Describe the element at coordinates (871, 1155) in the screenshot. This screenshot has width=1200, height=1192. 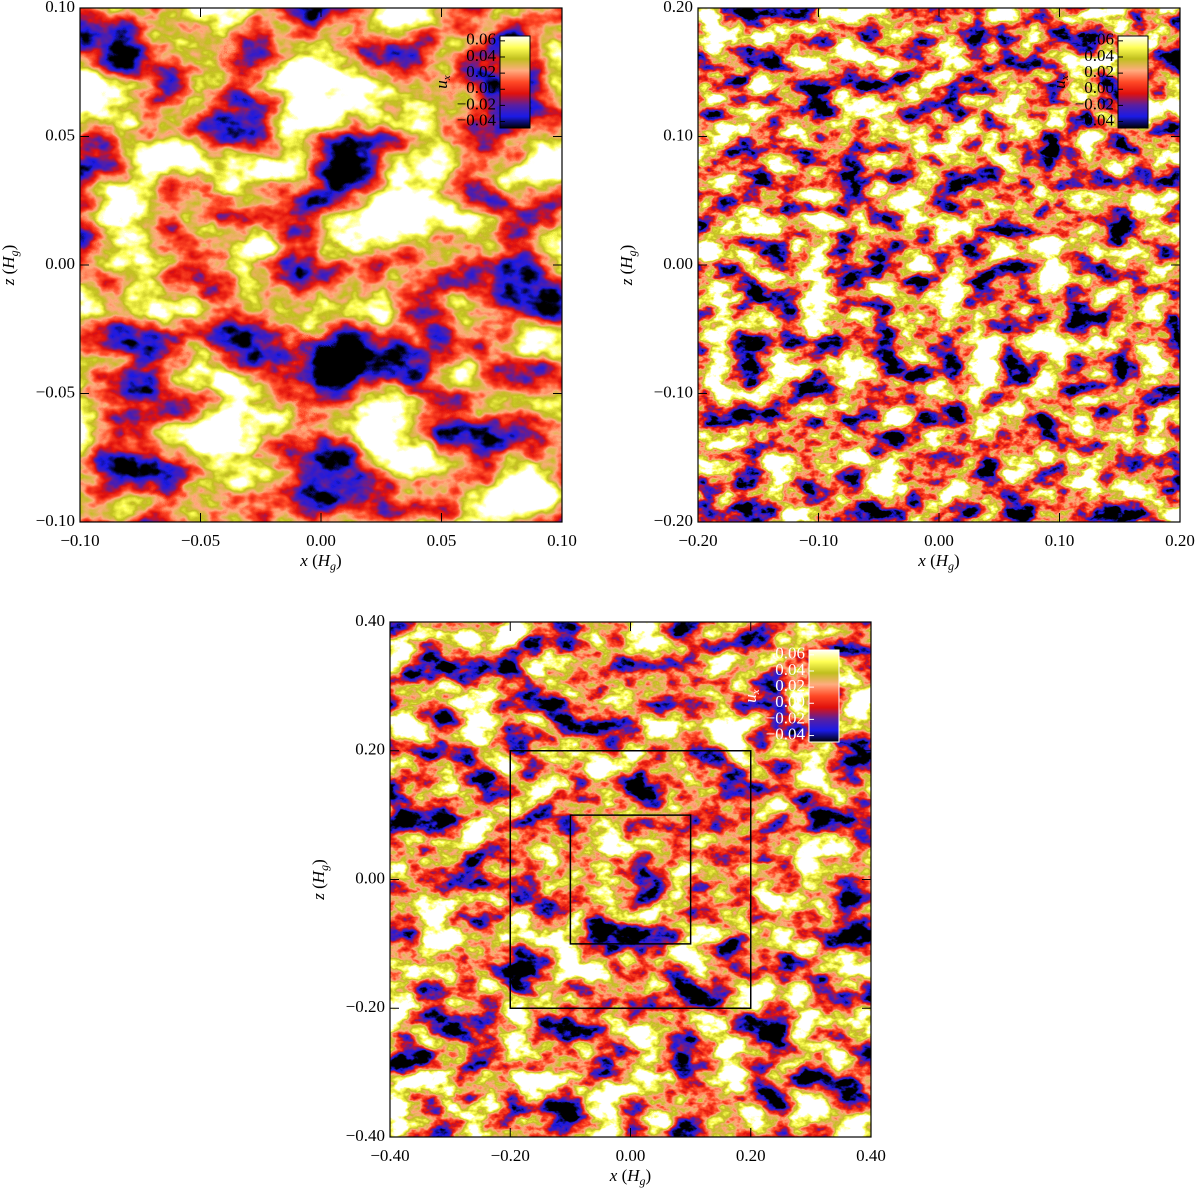
I see `x-tick-label: 0.40` at that location.